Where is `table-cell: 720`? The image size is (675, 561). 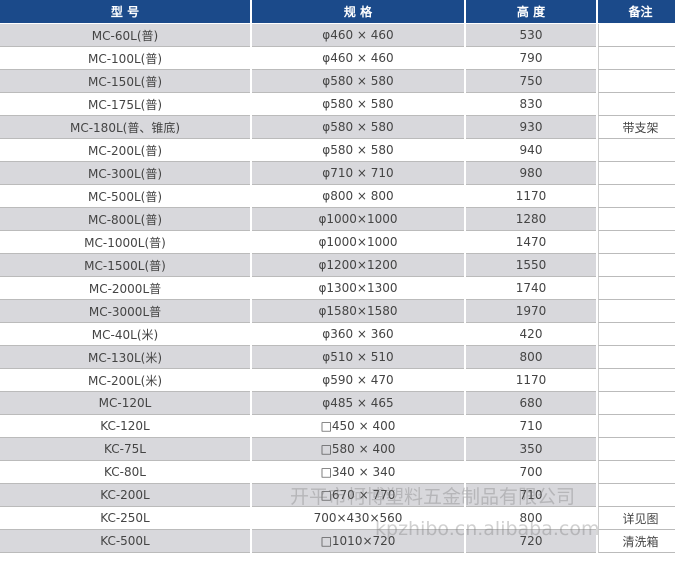
table-cell: 720 is located at coordinates (531, 541).